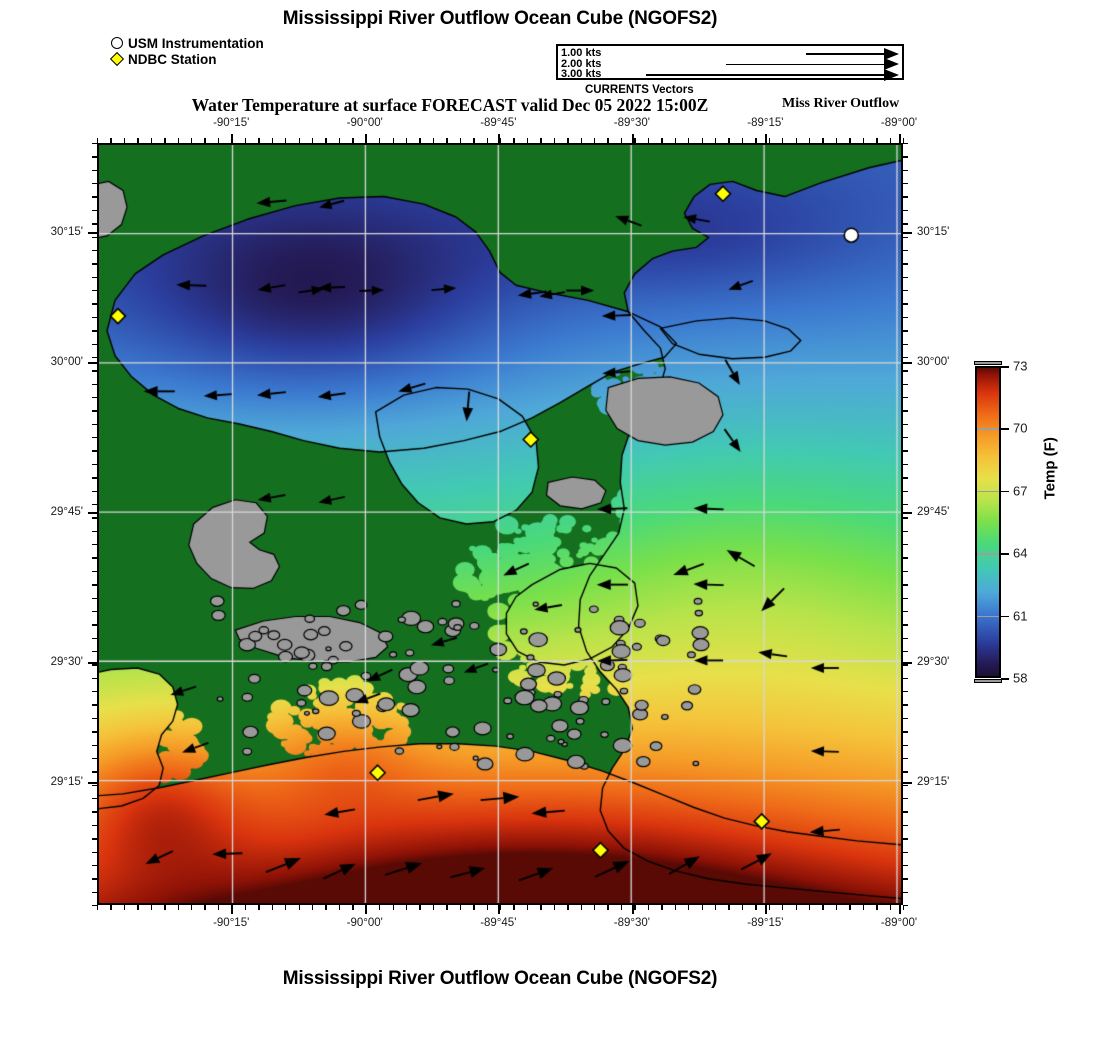 The image size is (1100, 1050). I want to click on currents-legend-label: 1.00 kts, so click(581, 53).